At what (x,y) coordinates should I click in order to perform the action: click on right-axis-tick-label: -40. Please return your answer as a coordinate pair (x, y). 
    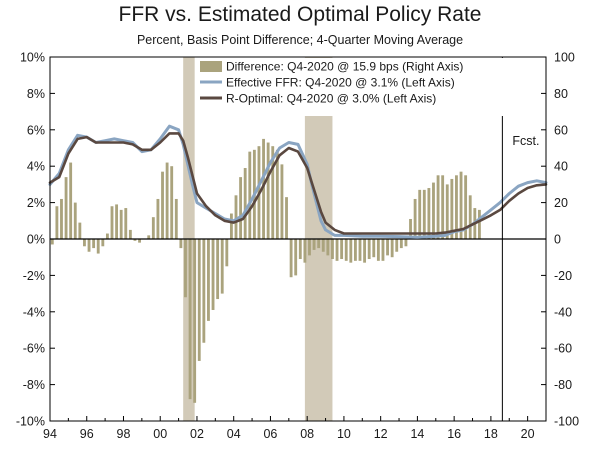
    Looking at the image, I should click on (563, 312).